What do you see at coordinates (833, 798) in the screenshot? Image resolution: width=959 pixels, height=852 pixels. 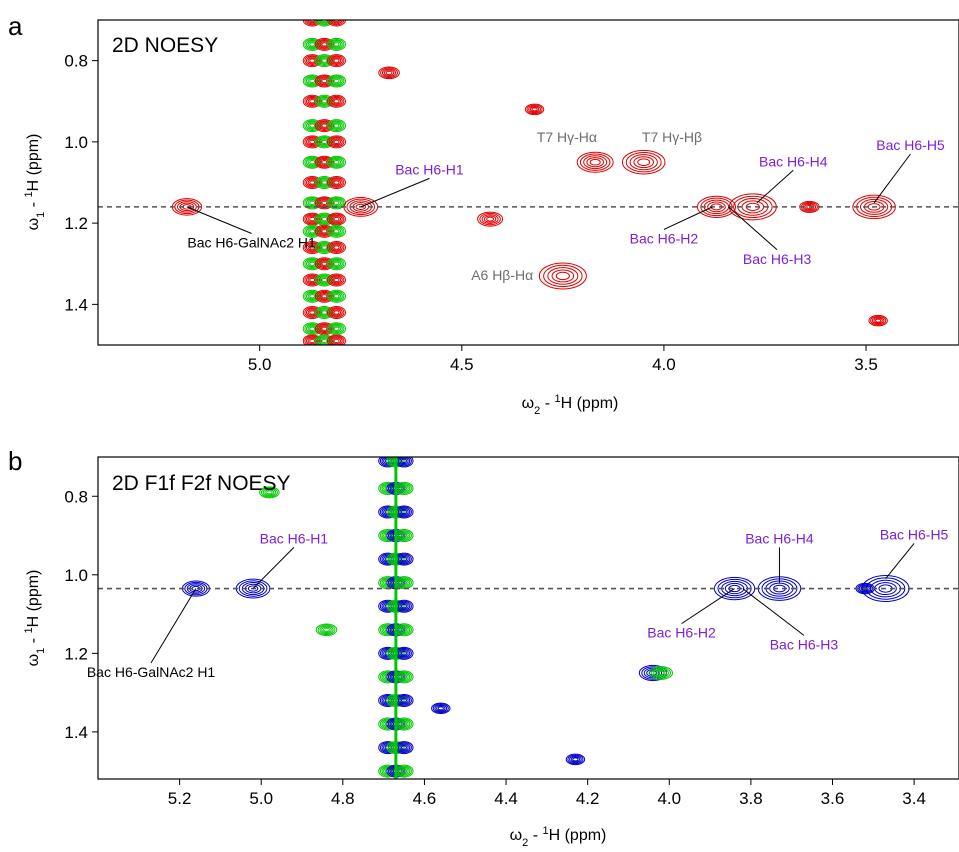 I see `x-tick-label: 3.6` at bounding box center [833, 798].